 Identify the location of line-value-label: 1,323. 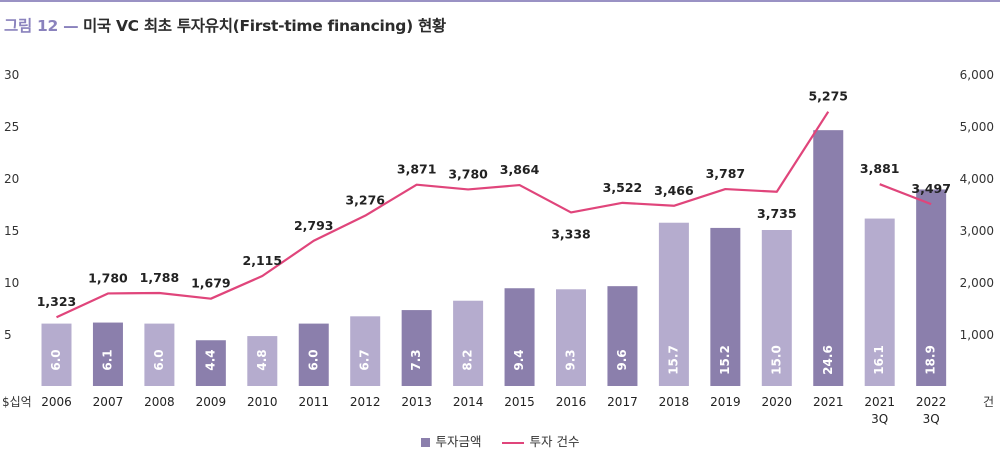
(57, 301).